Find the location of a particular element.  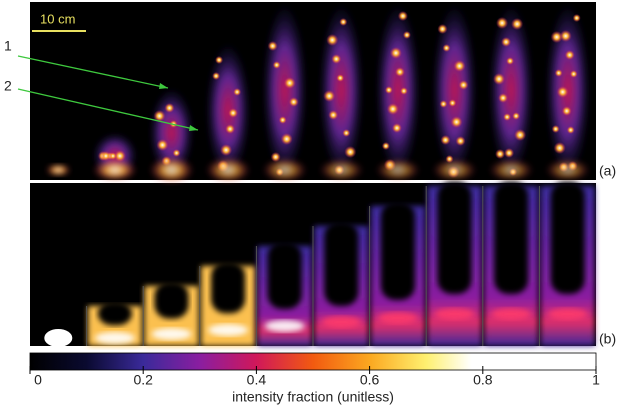

colorbar-tick-label: 0.8 is located at coordinates (483, 380).